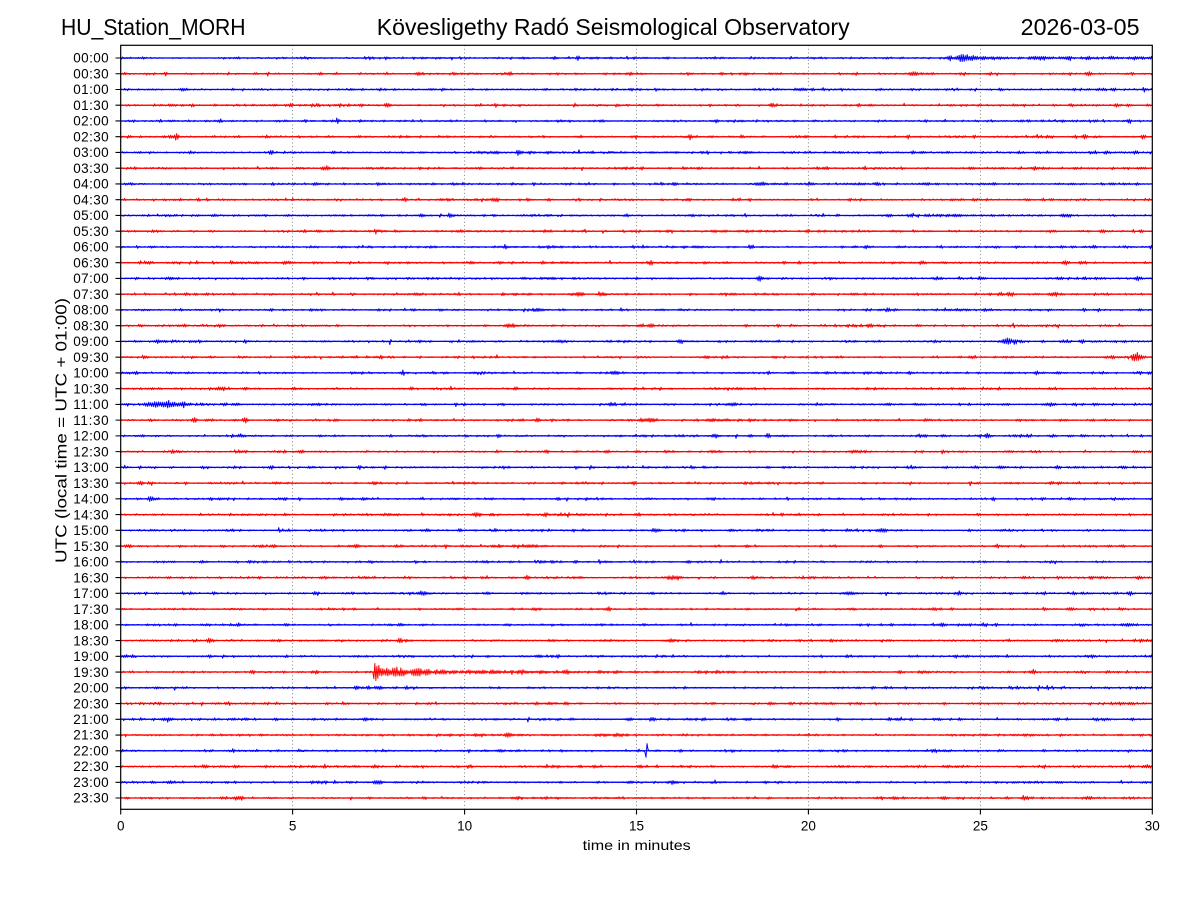 The height and width of the screenshot is (900, 1200). What do you see at coordinates (91, 798) in the screenshot?
I see `svg-text: 23:30` at bounding box center [91, 798].